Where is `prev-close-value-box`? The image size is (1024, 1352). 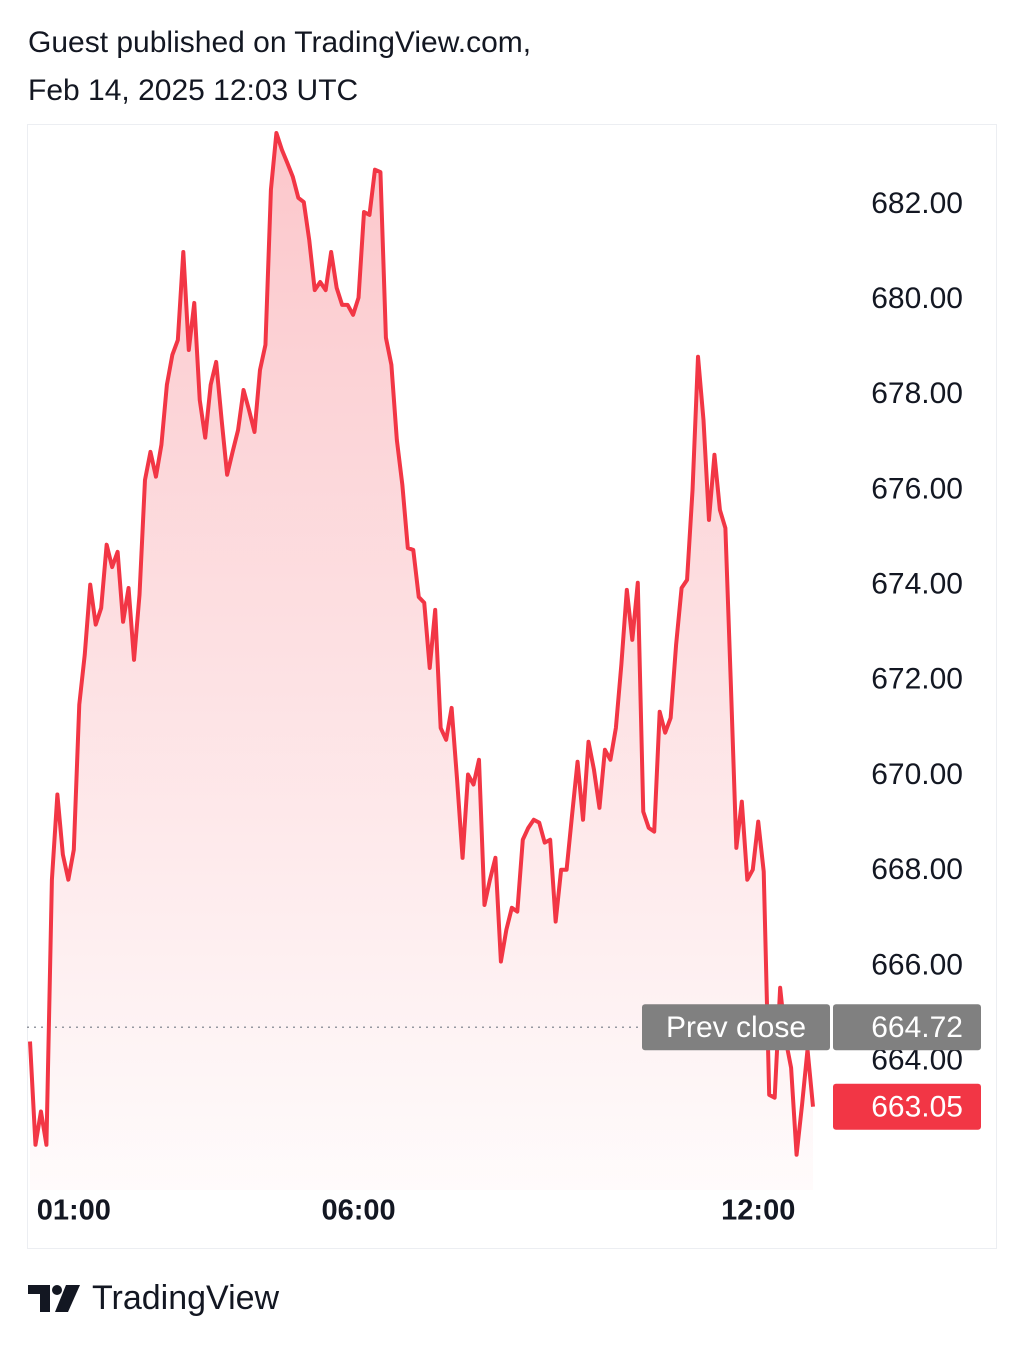 prev-close-value-box is located at coordinates (907, 1027).